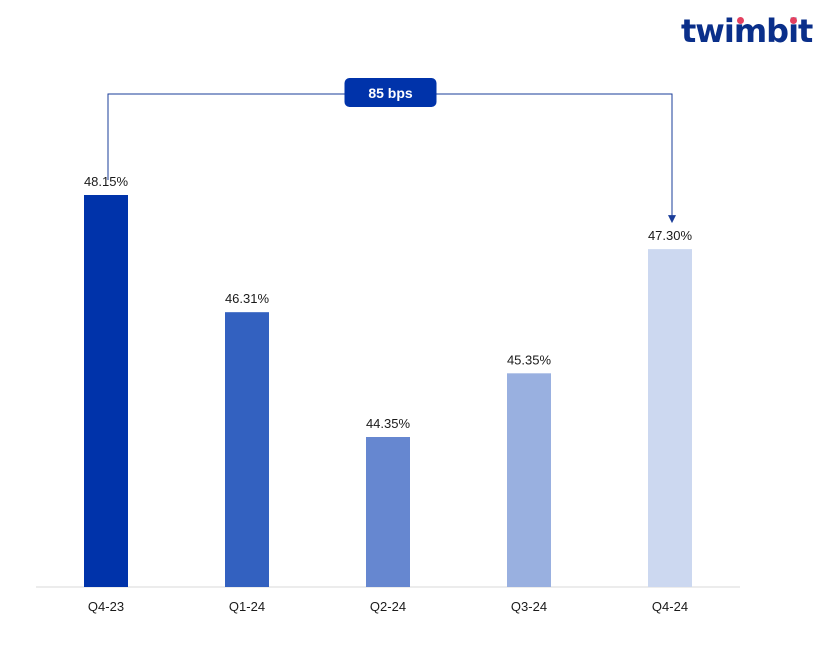  What do you see at coordinates (247, 298) in the screenshot?
I see `data-label-q1-24: 46.31%` at bounding box center [247, 298].